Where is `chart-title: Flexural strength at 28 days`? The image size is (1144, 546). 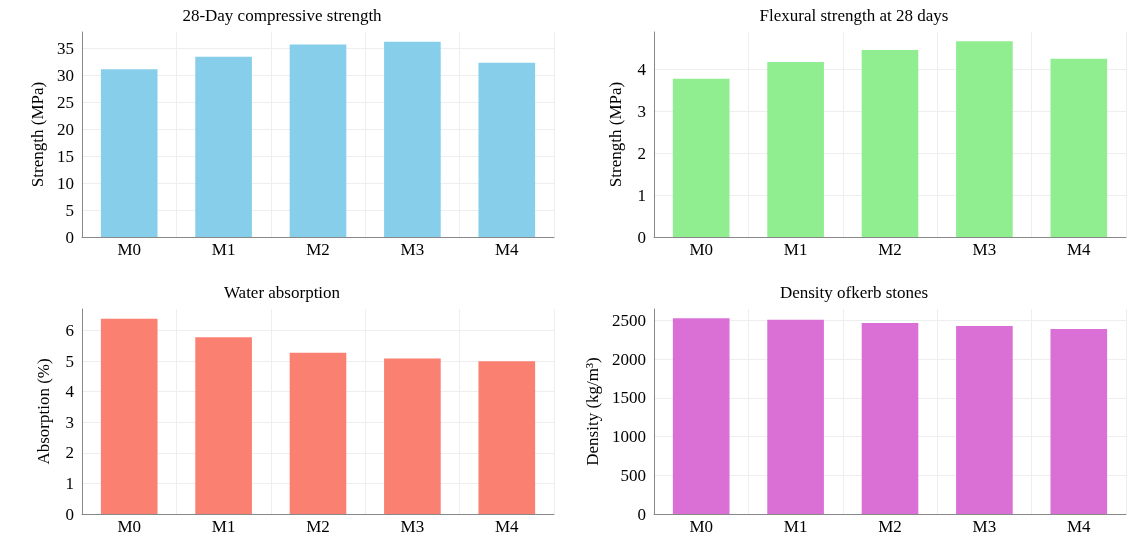
chart-title: Flexural strength at 28 days is located at coordinates (854, 15).